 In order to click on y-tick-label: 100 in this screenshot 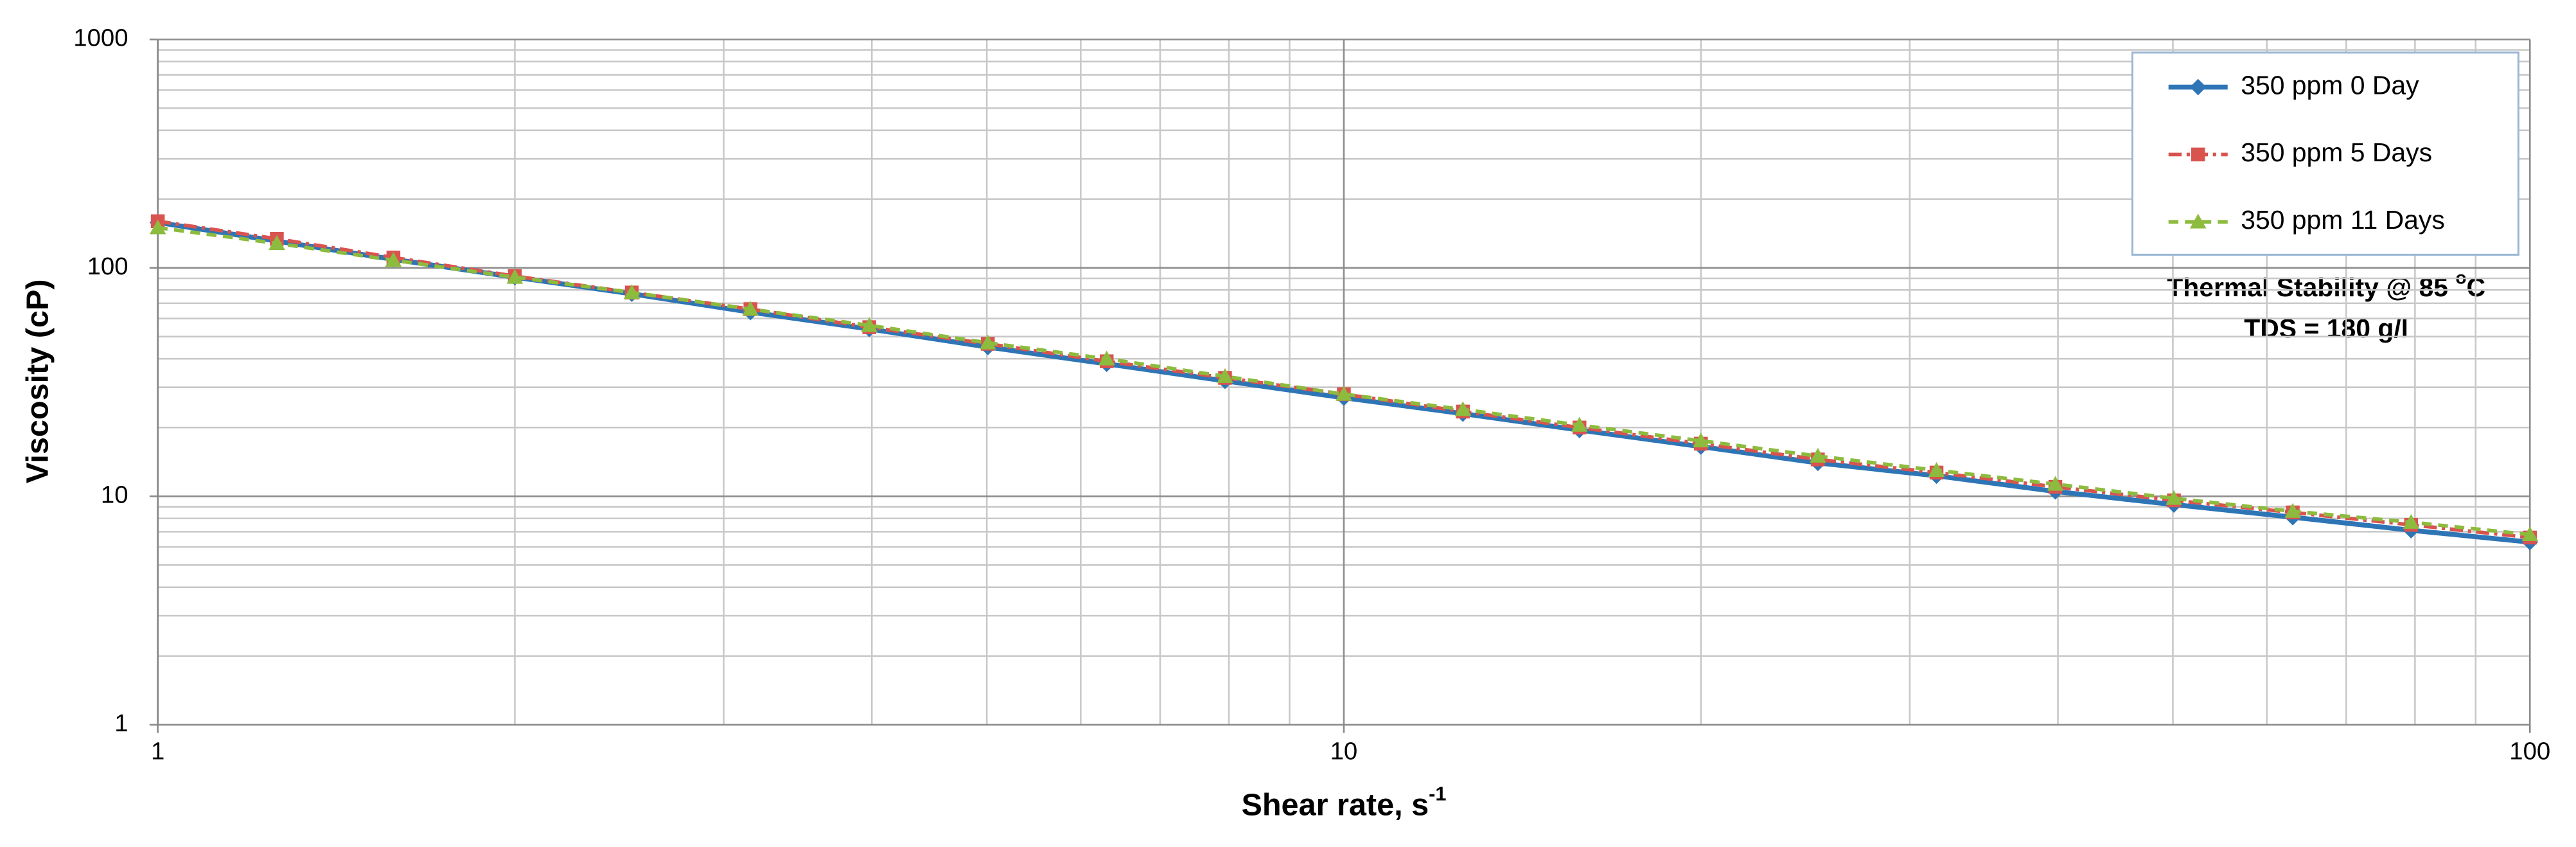, I will do `click(107, 266)`.